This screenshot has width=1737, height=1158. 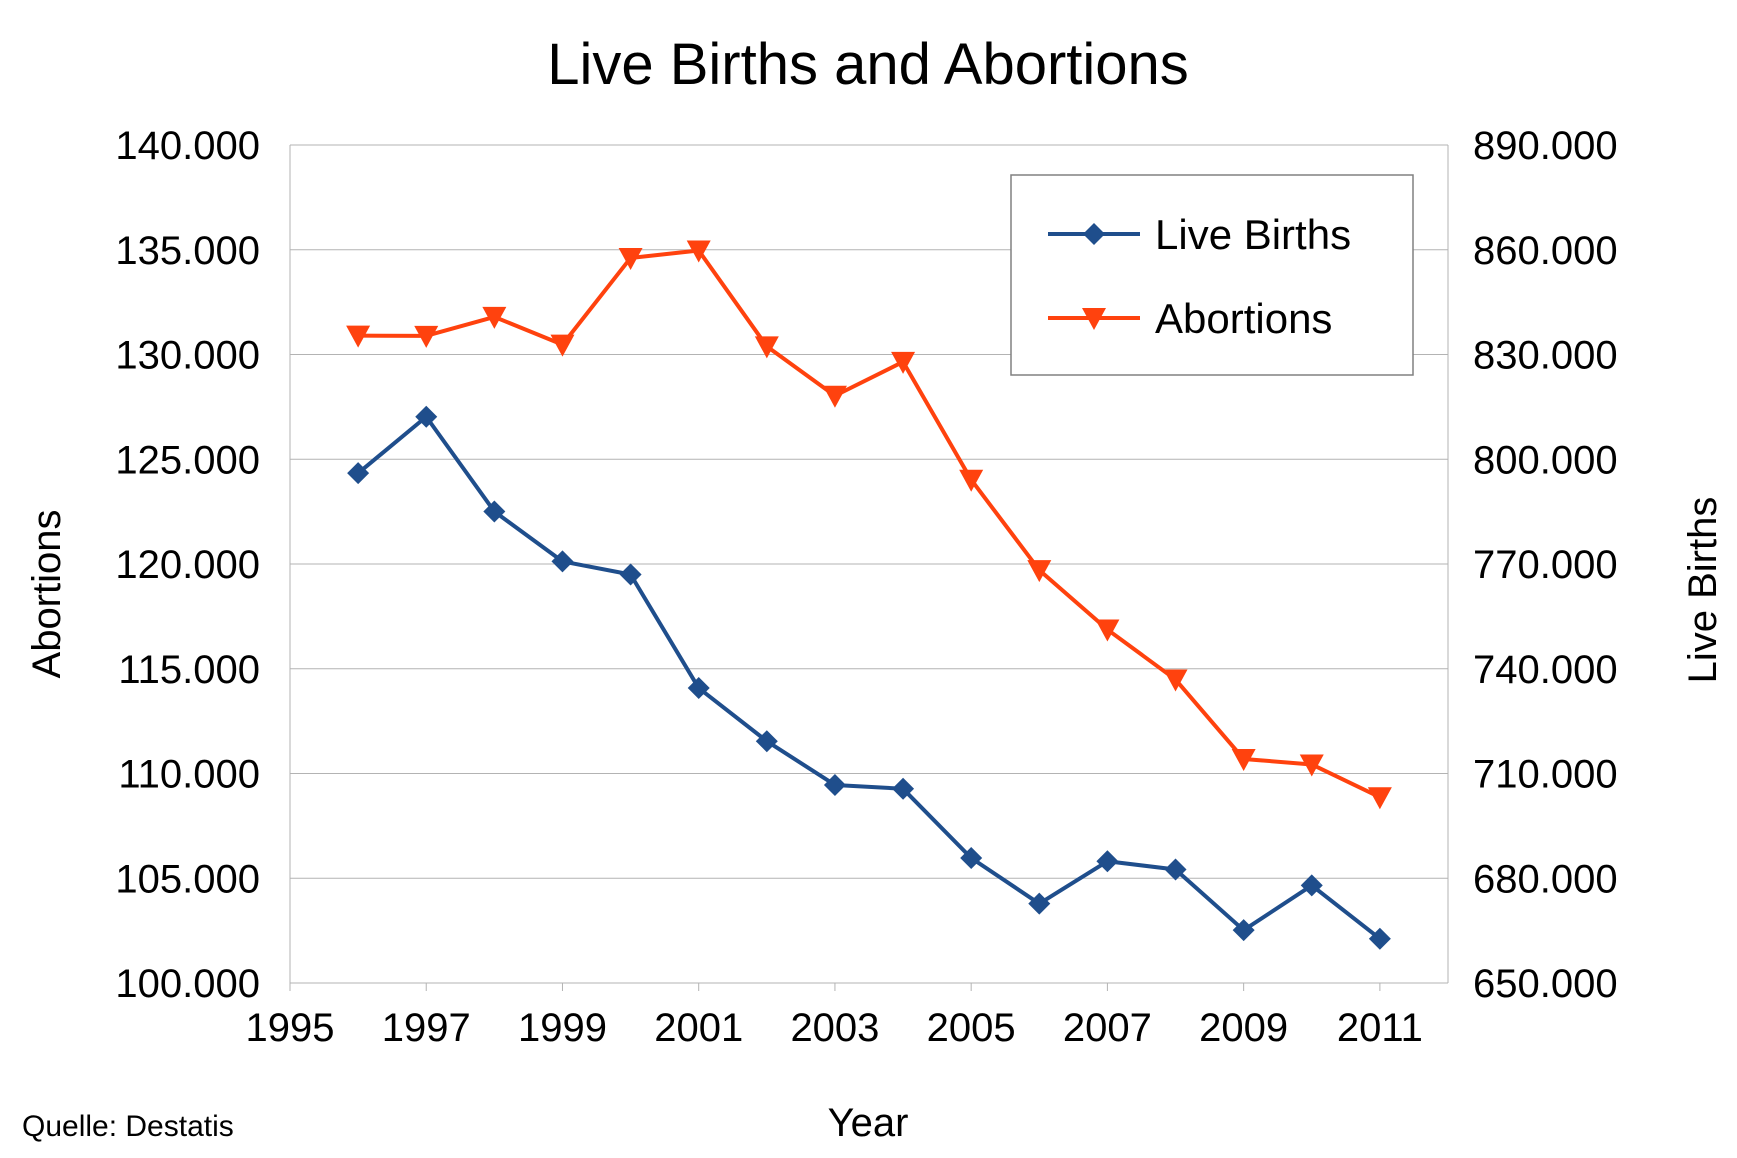 What do you see at coordinates (187, 356) in the screenshot?
I see `left-y-tick-label: 130.000` at bounding box center [187, 356].